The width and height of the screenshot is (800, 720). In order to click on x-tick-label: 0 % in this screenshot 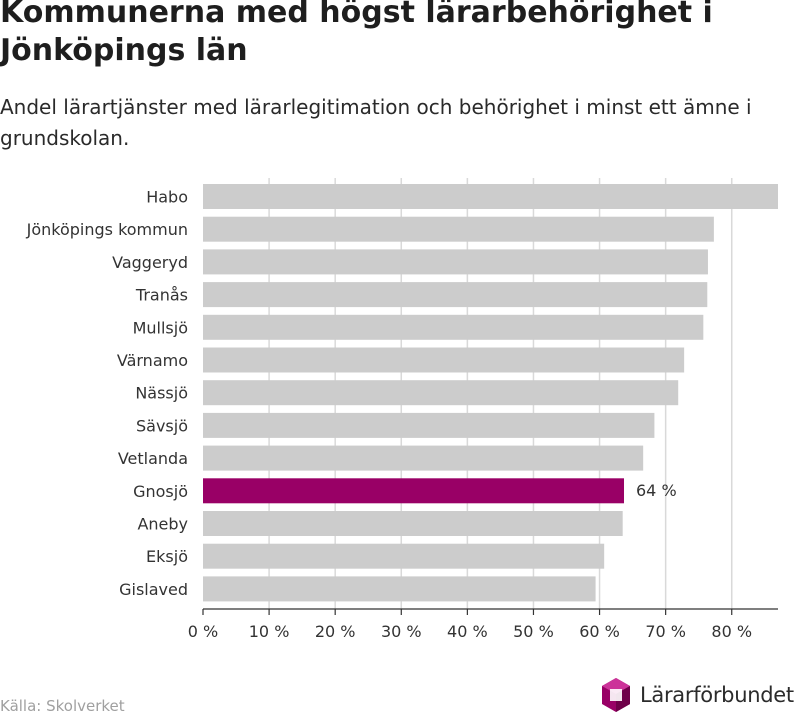, I will do `click(203, 631)`.